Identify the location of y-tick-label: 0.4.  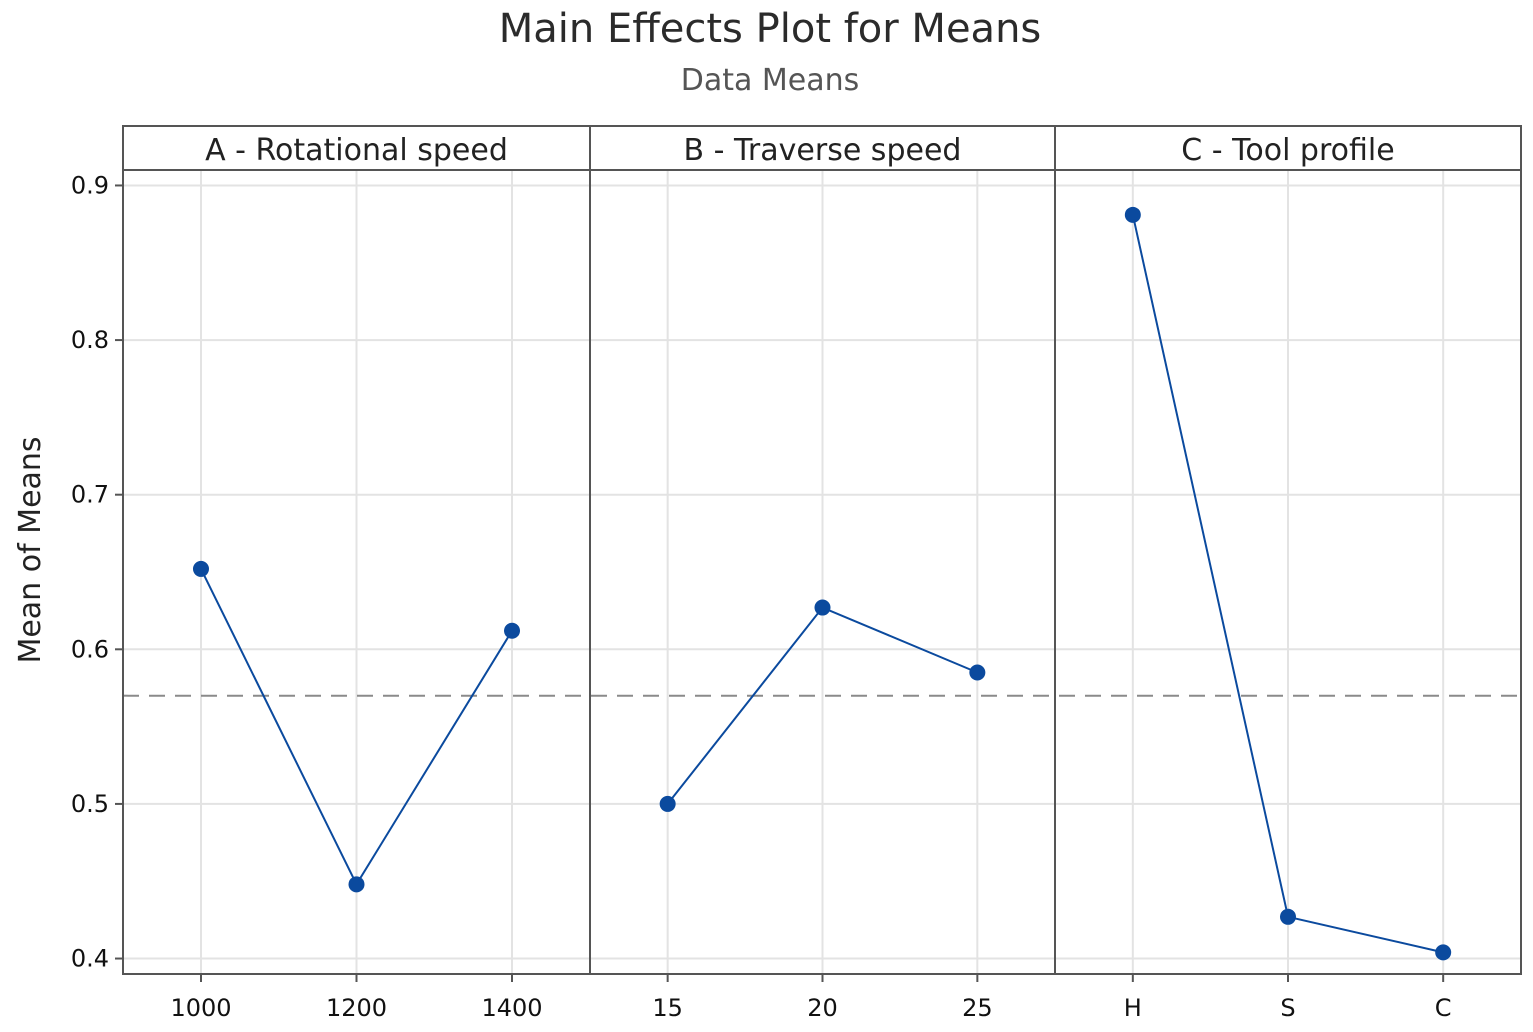
(90, 959).